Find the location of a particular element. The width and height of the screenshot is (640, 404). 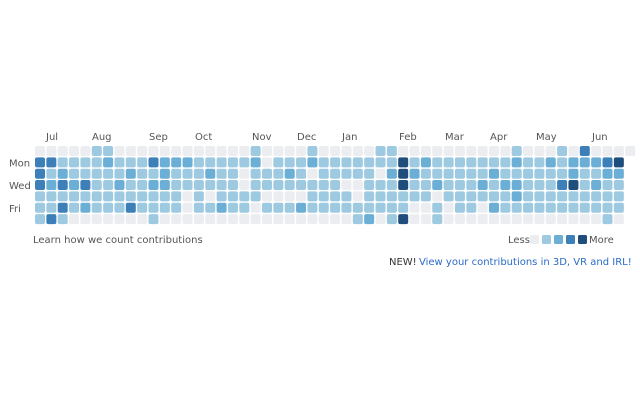

month-label: Dec is located at coordinates (306, 137).